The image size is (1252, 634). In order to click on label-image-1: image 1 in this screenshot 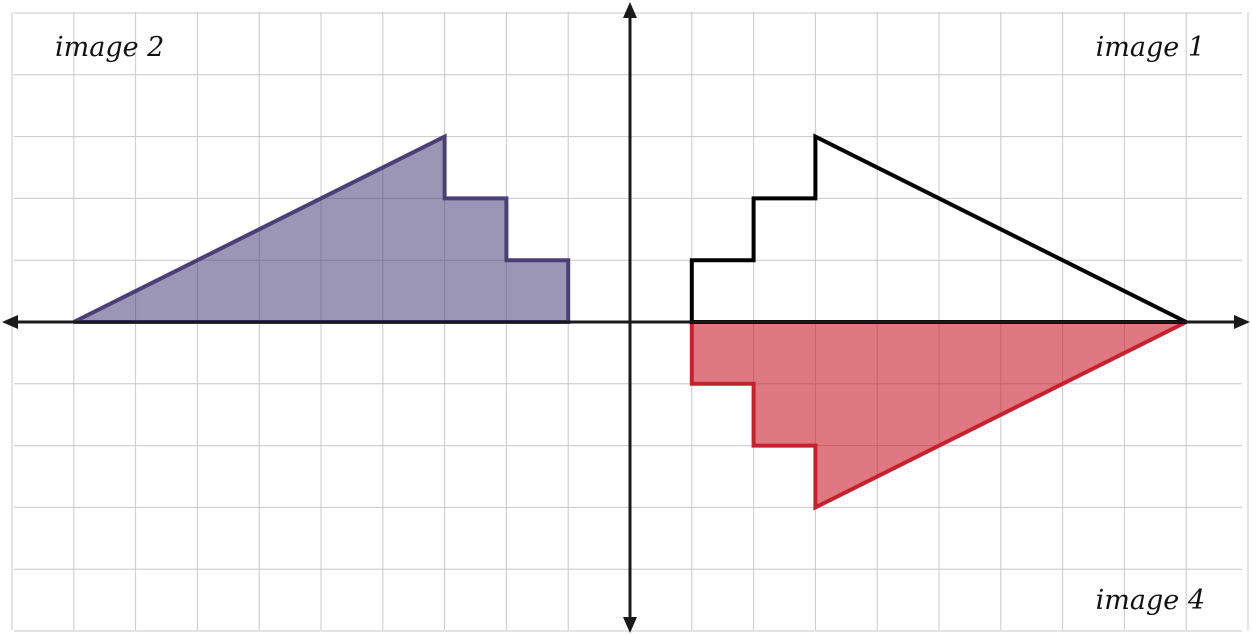, I will do `click(1150, 47)`.